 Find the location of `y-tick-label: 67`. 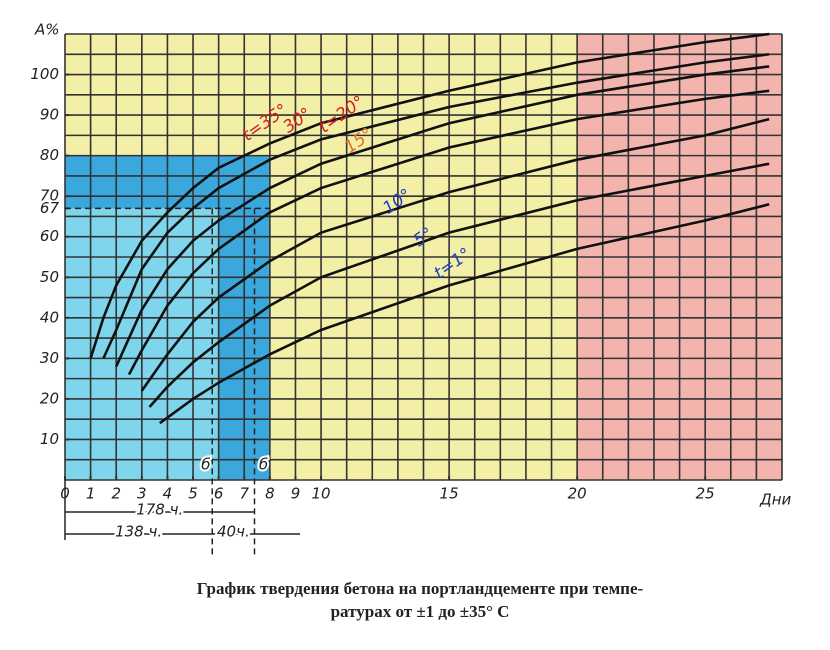

y-tick-label: 67 is located at coordinates (50, 208).